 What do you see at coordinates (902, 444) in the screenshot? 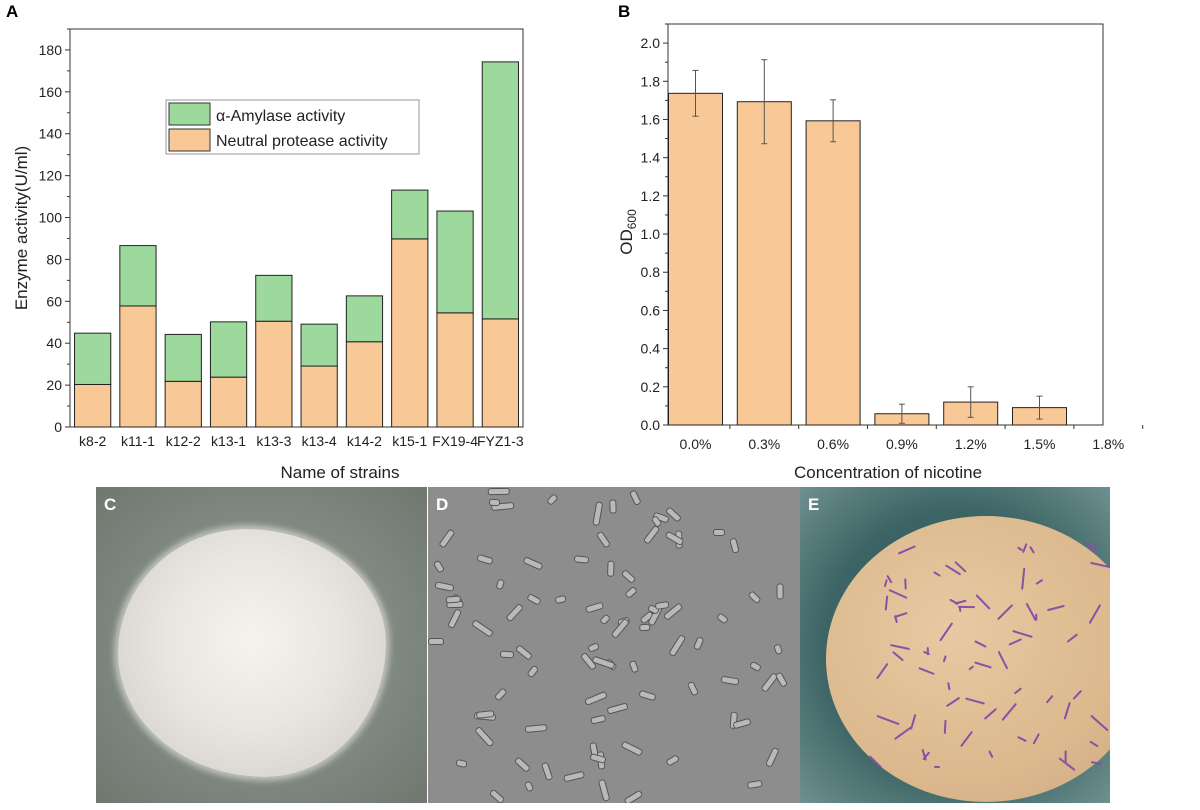
I see `x-tick-label: 0.9%` at bounding box center [902, 444].